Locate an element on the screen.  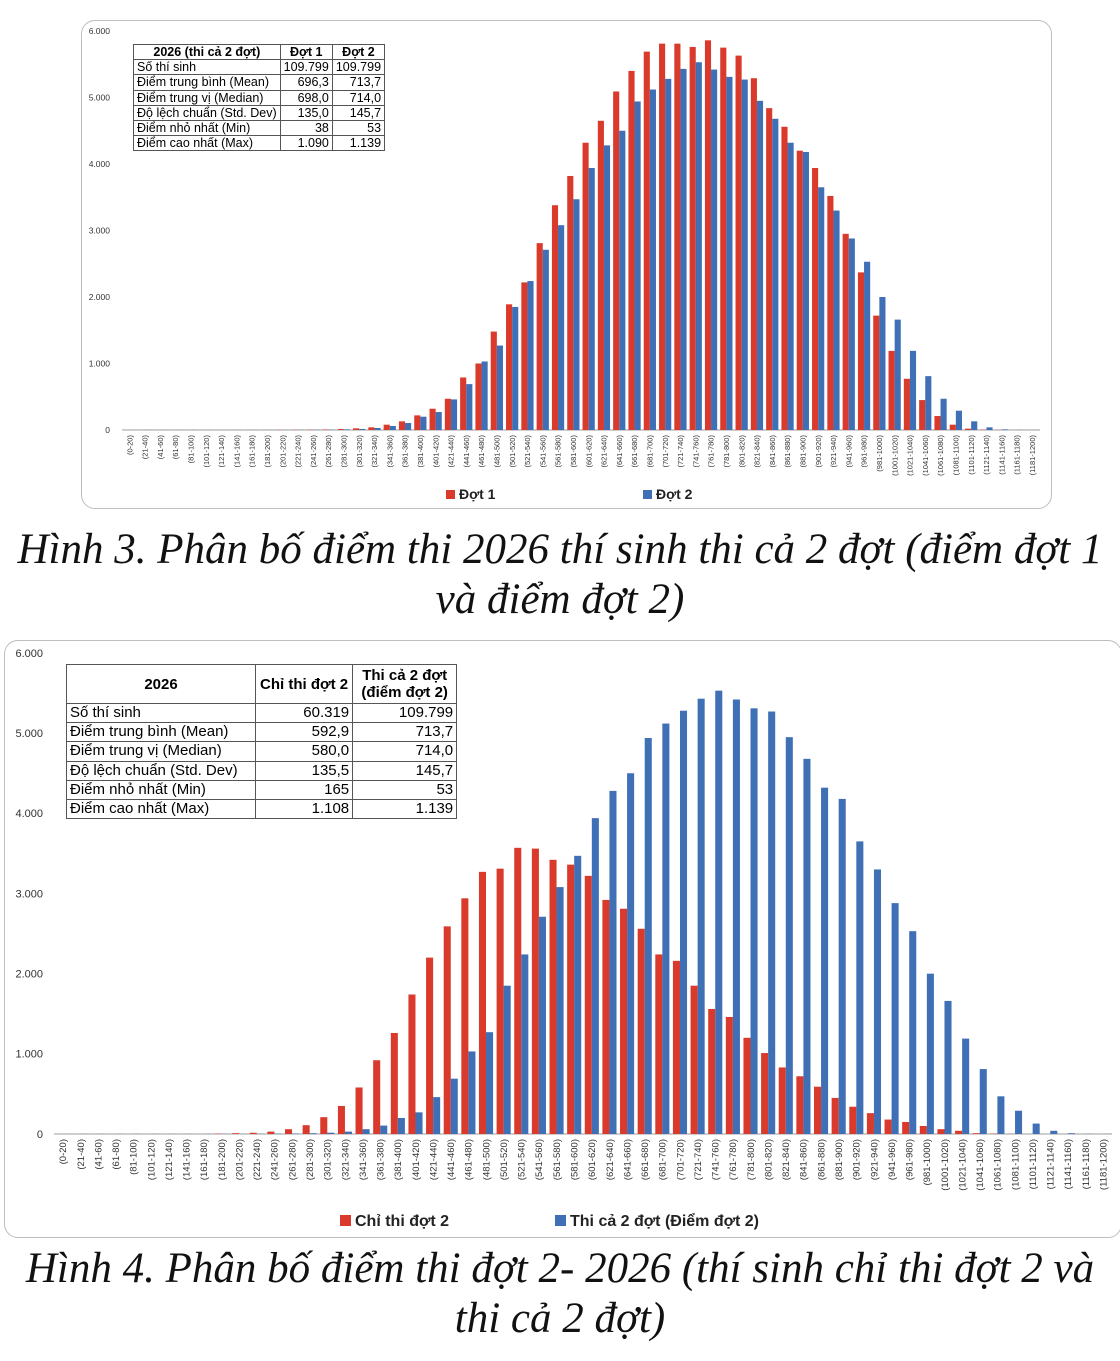
x-tick-label: (861-880) is located at coordinates (821, 1159).